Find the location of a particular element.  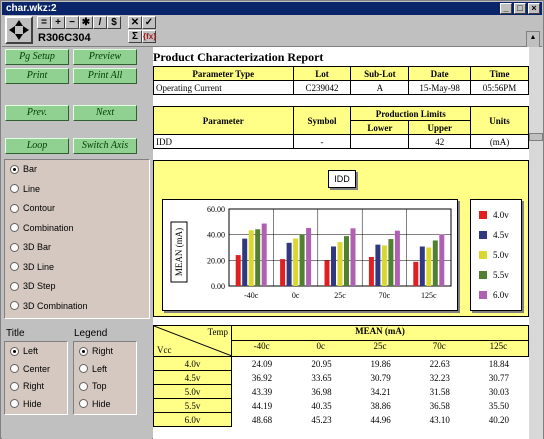

symbol-header: Symbol is located at coordinates (322, 120).